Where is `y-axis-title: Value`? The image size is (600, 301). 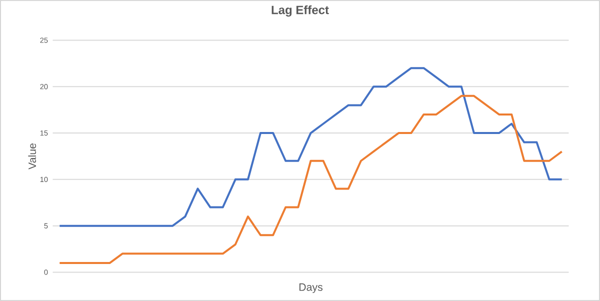 y-axis-title: Value is located at coordinates (32, 156).